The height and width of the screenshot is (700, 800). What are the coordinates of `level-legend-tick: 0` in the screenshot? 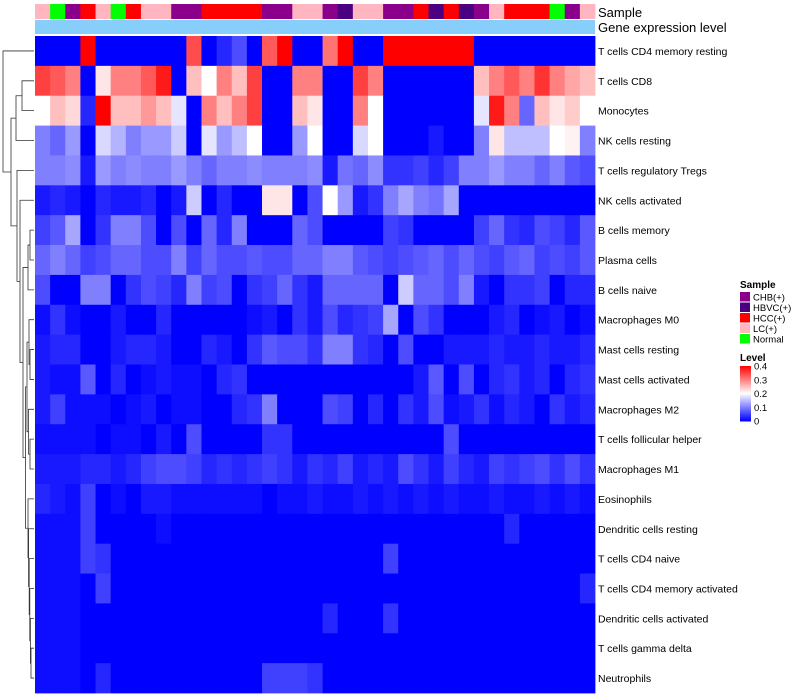 It's located at (756, 422).